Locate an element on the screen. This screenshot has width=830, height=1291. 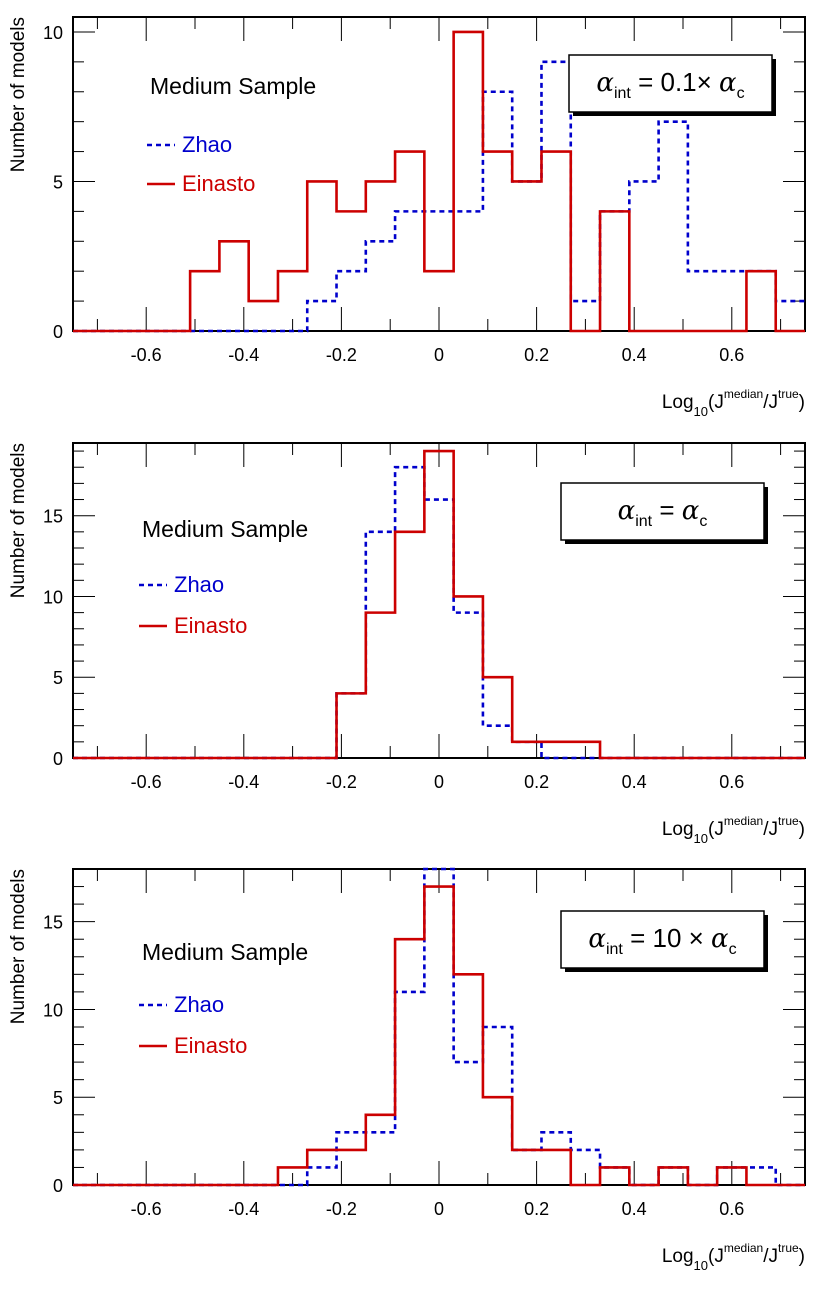
alpha-relation: = 10 × is located at coordinates (667, 938).